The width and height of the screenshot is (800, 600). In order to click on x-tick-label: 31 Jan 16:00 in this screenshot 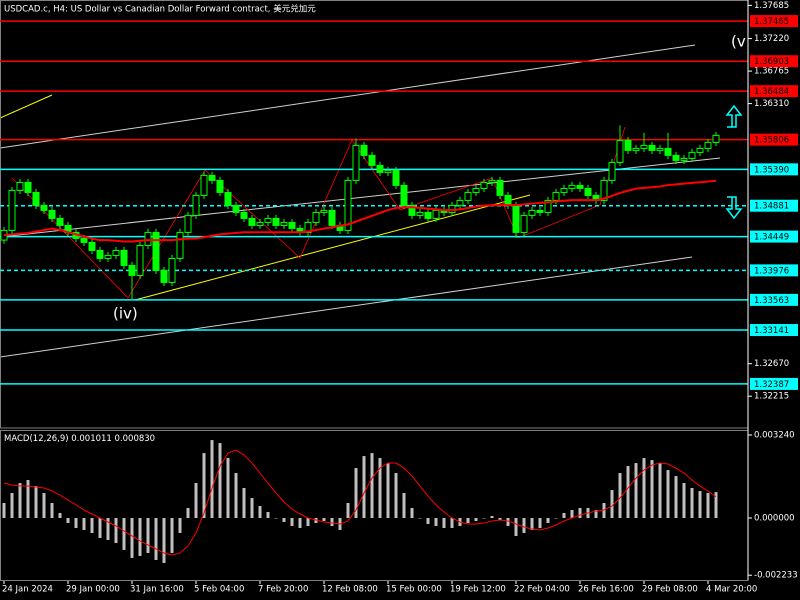, I will do `click(157, 590)`.